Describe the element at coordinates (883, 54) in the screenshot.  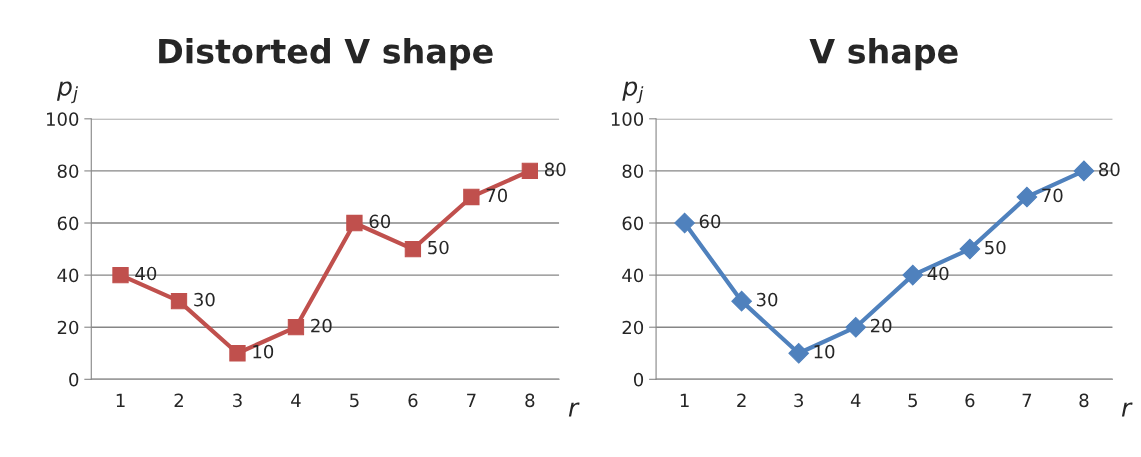
I see `chart-title: V shape` at that location.